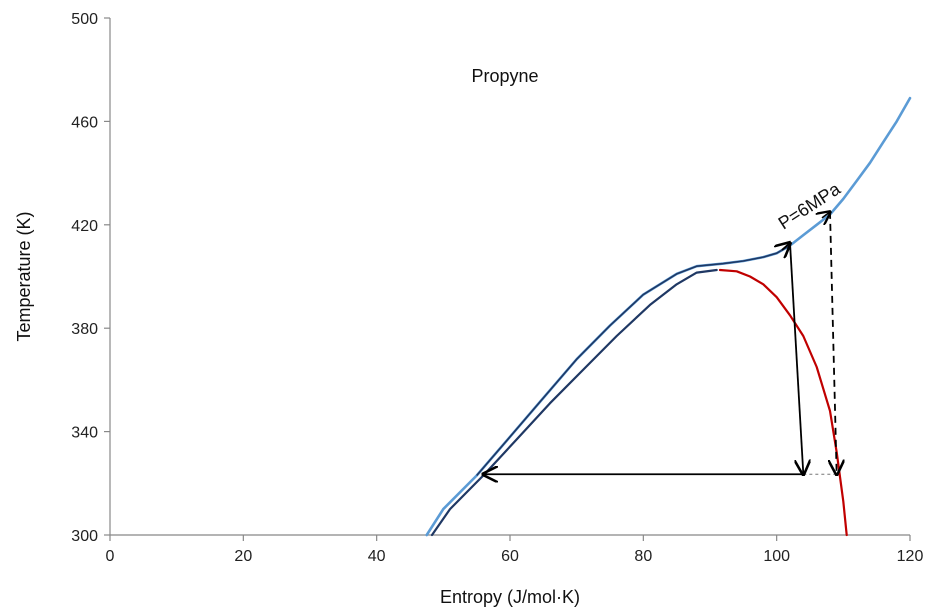 This screenshot has height=614, width=936. Describe the element at coordinates (110, 556) in the screenshot. I see `x-tick-label: 0` at that location.